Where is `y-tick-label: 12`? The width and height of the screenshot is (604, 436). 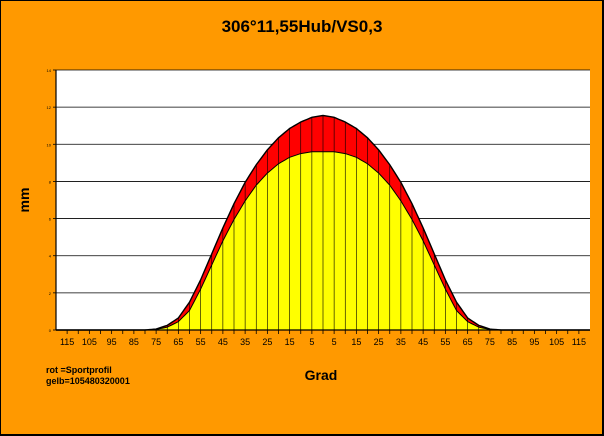
y-tick-label: 12 is located at coordinates (49, 107).